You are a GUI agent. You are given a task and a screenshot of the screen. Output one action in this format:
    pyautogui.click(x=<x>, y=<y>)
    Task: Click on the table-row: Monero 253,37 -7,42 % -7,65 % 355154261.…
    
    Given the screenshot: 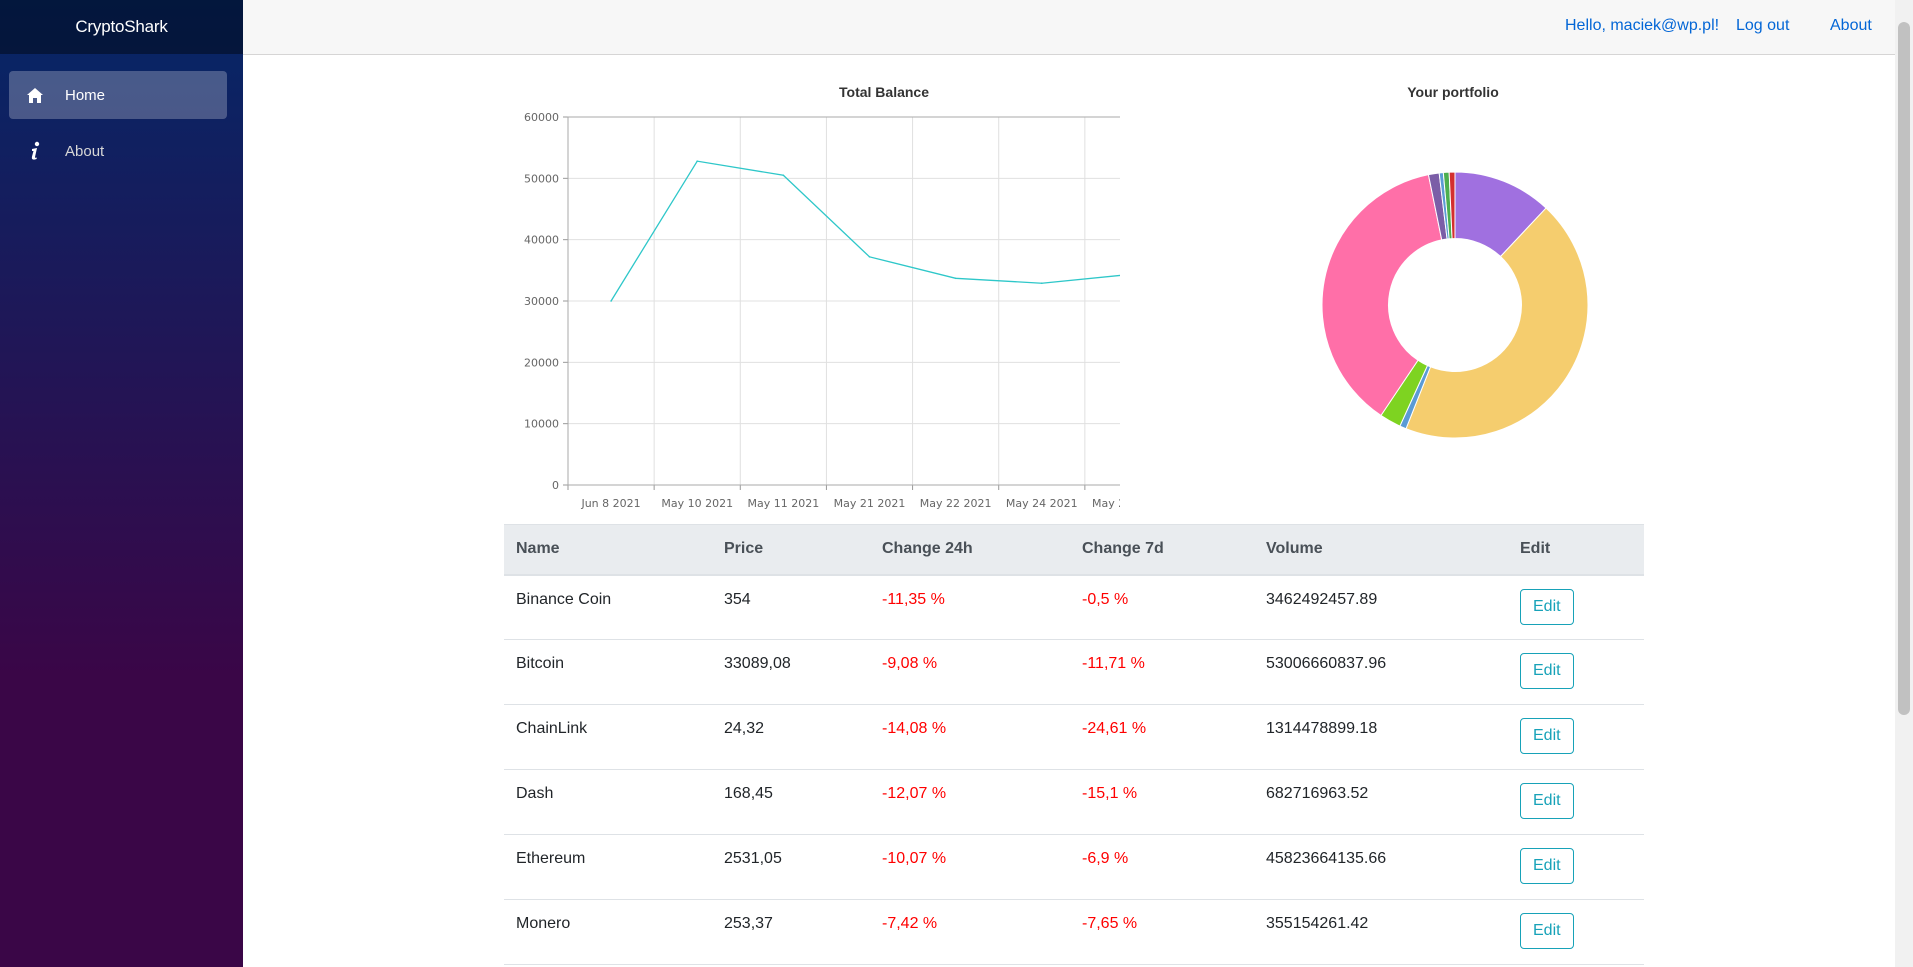 What is the action you would take?
    pyautogui.click(x=1074, y=932)
    